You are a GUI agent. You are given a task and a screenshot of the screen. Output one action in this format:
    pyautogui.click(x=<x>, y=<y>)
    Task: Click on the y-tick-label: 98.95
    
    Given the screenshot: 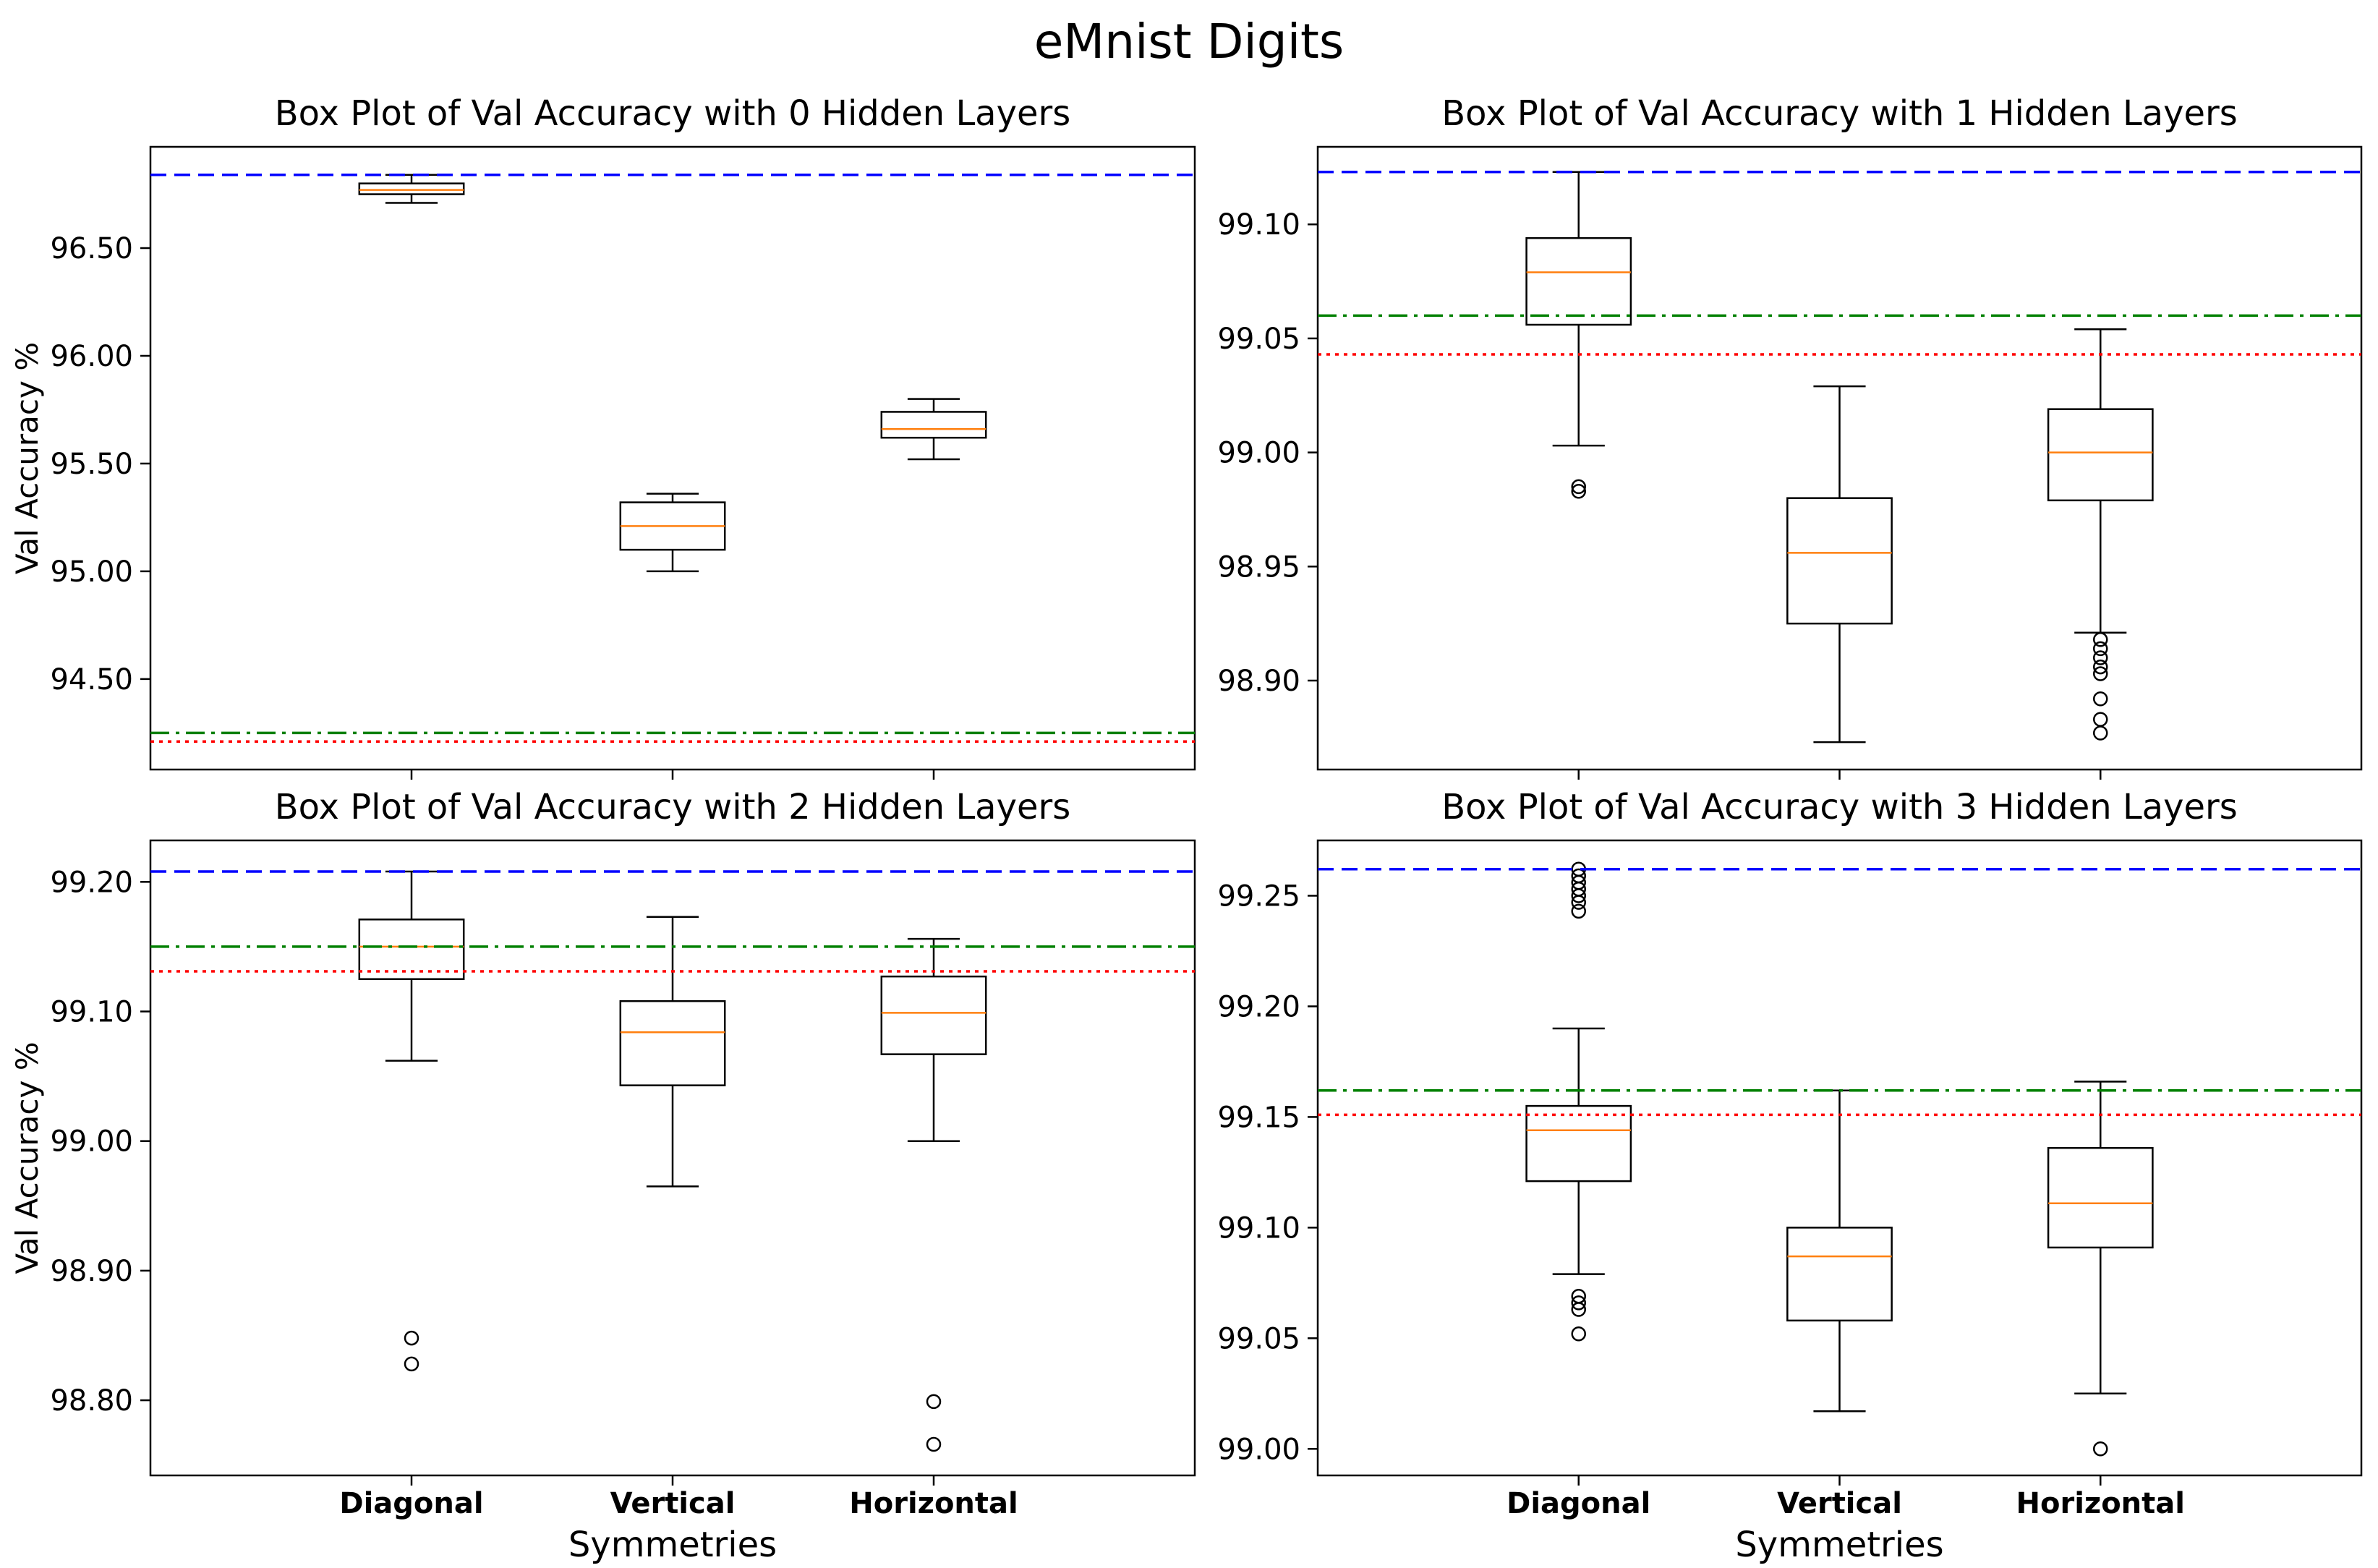 What is the action you would take?
    pyautogui.click(x=1258, y=567)
    